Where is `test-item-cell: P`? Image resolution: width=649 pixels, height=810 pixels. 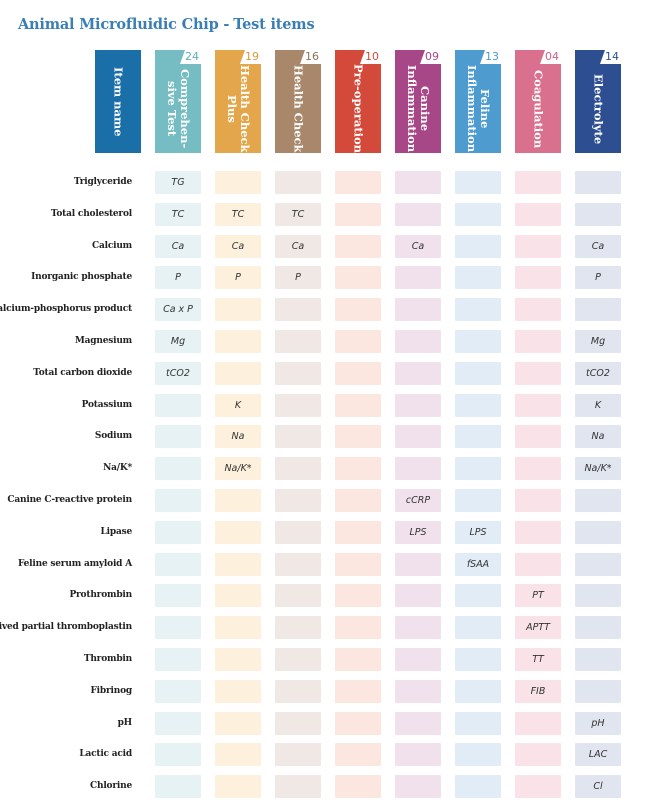
test-item-cell: P is located at coordinates (598, 278).